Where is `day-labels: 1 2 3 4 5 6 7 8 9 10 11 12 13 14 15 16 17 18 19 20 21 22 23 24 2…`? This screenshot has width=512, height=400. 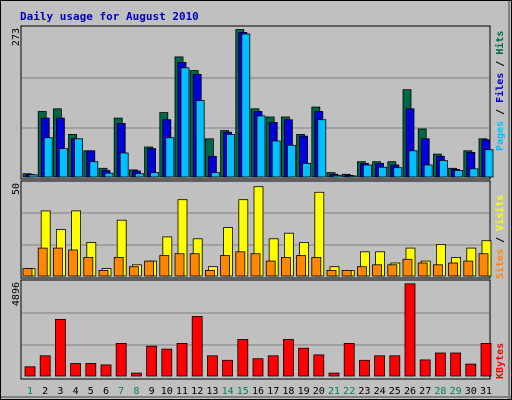 day-labels: 1 2 3 4 5 6 7 8 9 10 11 12 13 14 15 16 17 18 19 20 21 22 23 24 2… is located at coordinates (259, 391).